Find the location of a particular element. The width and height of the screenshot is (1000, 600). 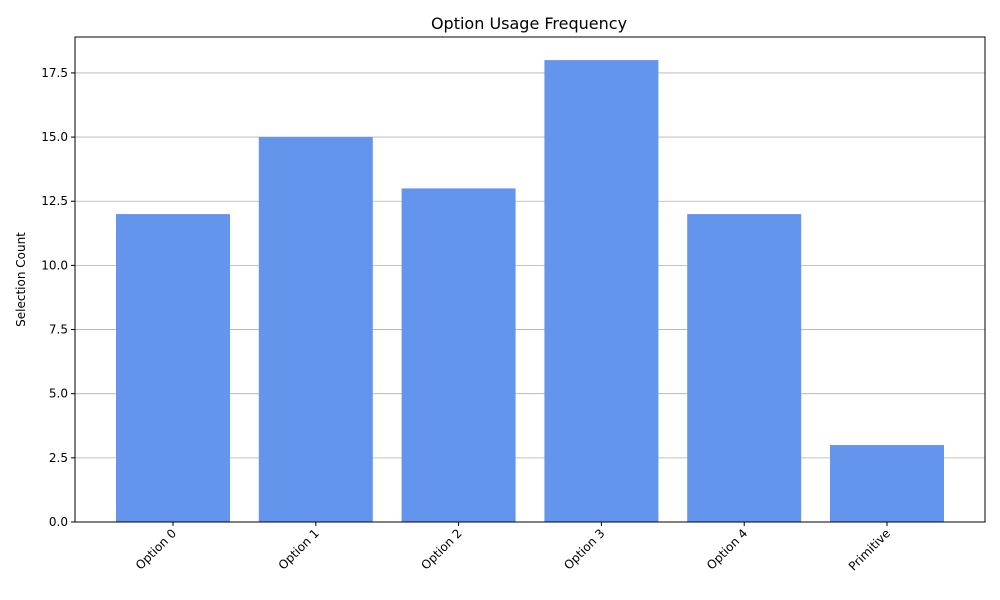

y-axis-label: Selection Count is located at coordinates (21, 279).